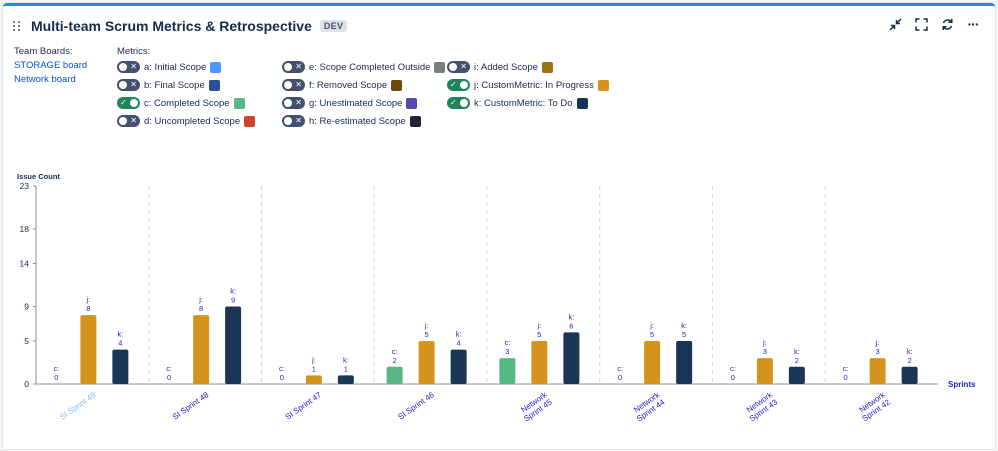  I want to click on x-tick-label: NetworkSprint 43, so click(761, 407).